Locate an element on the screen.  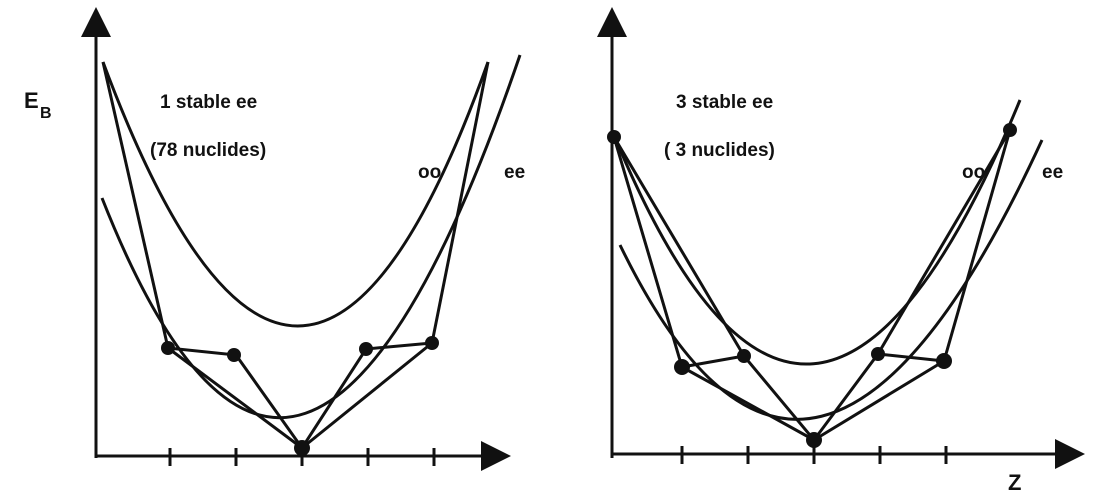
right-title: 3 stable ee is located at coordinates (724, 102).